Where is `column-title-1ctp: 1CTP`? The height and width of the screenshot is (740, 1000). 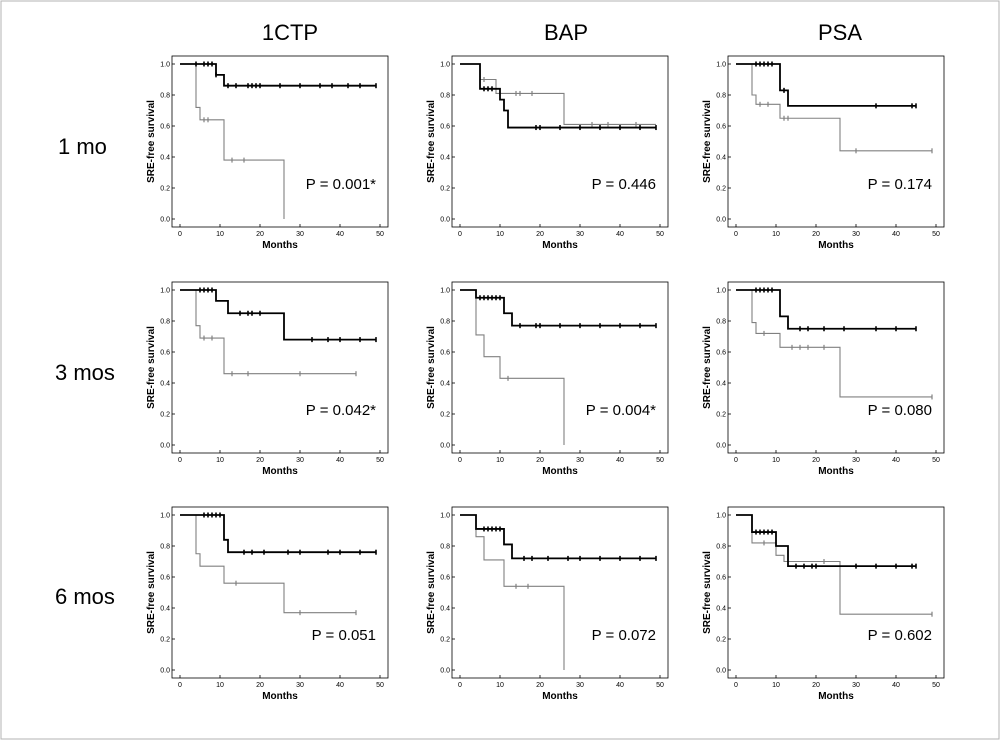
column-title-1ctp: 1CTP is located at coordinates (290, 32).